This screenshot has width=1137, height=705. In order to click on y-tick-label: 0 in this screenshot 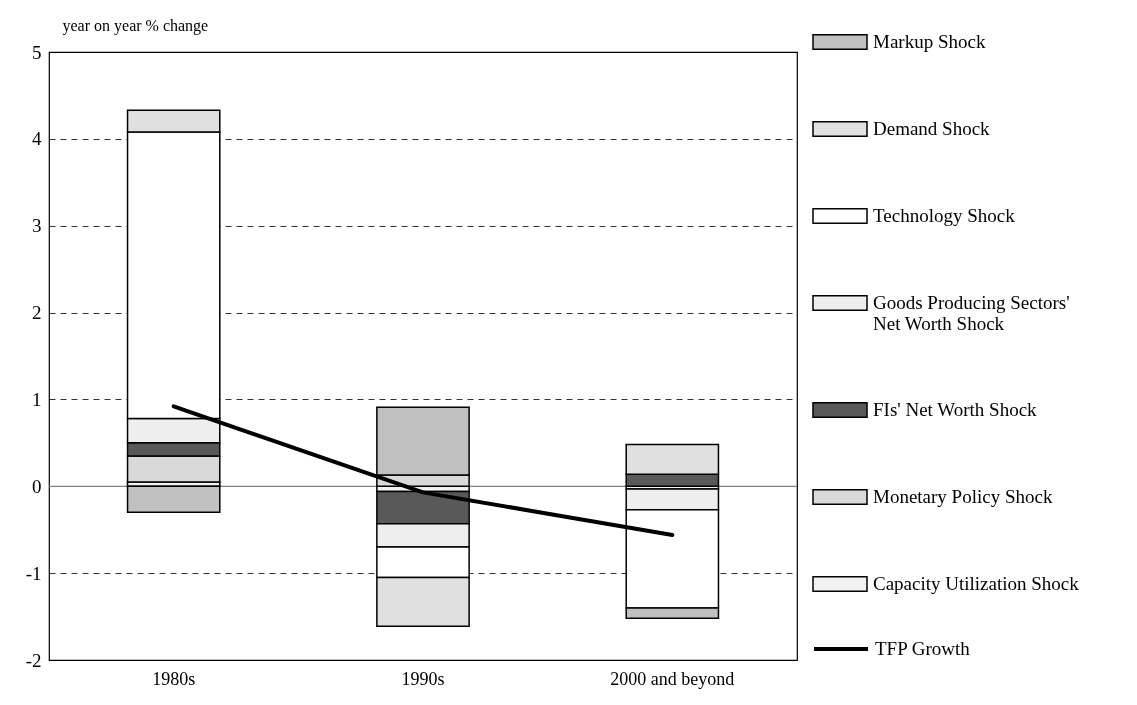, I will do `click(37, 486)`.